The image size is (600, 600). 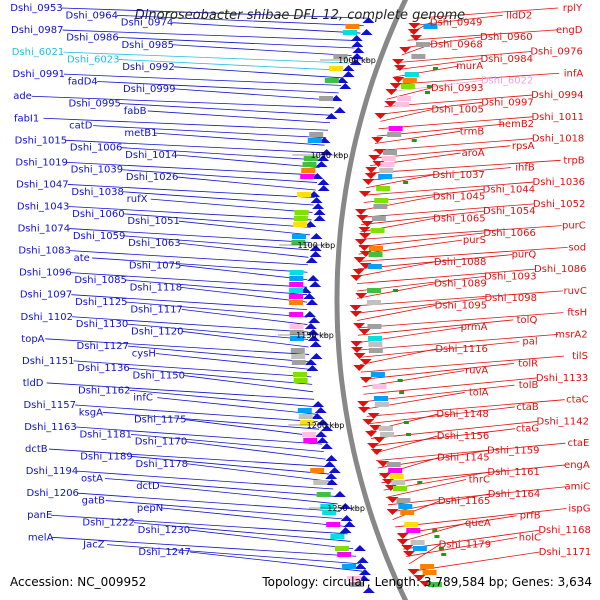 What do you see at coordinates (513, 472) in the screenshot?
I see `reverse-gene-label: Dshi_1161` at bounding box center [513, 472].